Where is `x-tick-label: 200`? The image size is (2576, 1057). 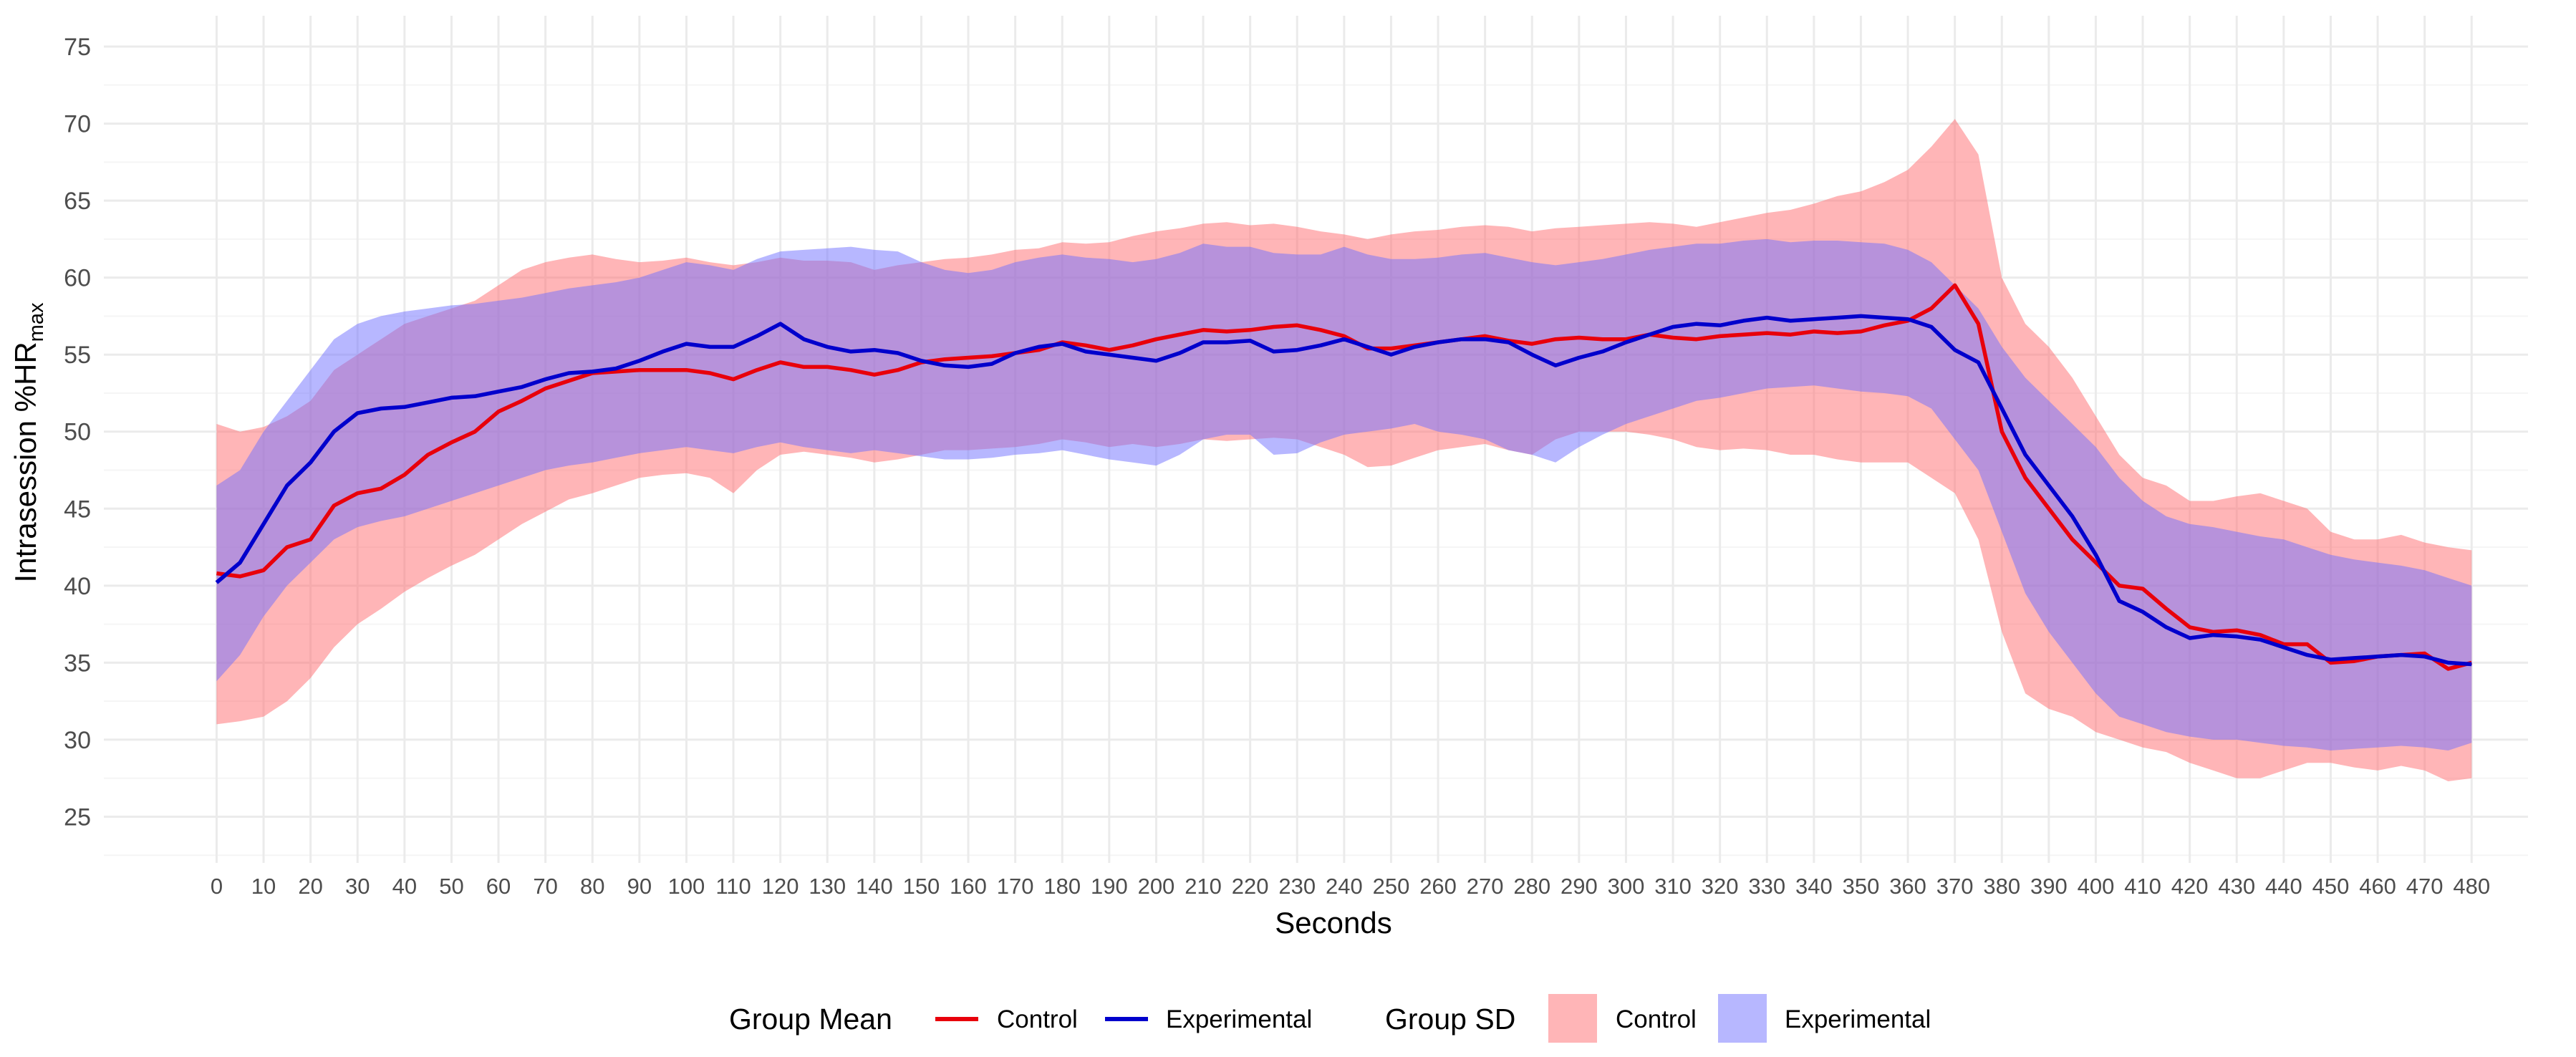 x-tick-label: 200 is located at coordinates (1156, 887).